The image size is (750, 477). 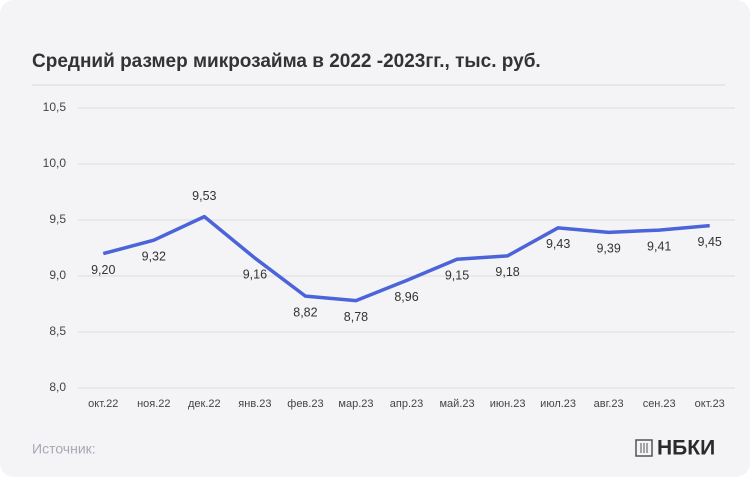 I want to click on y-tick-label: 9,0, so click(x=57, y=275).